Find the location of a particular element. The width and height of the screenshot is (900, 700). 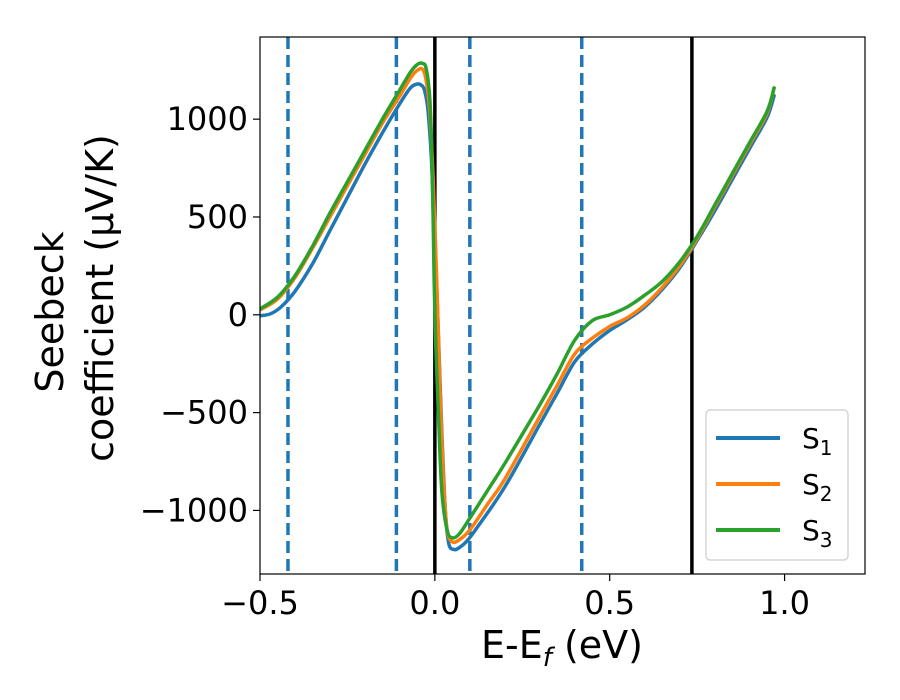

x-tick-label: 1.0 is located at coordinates (784, 603).